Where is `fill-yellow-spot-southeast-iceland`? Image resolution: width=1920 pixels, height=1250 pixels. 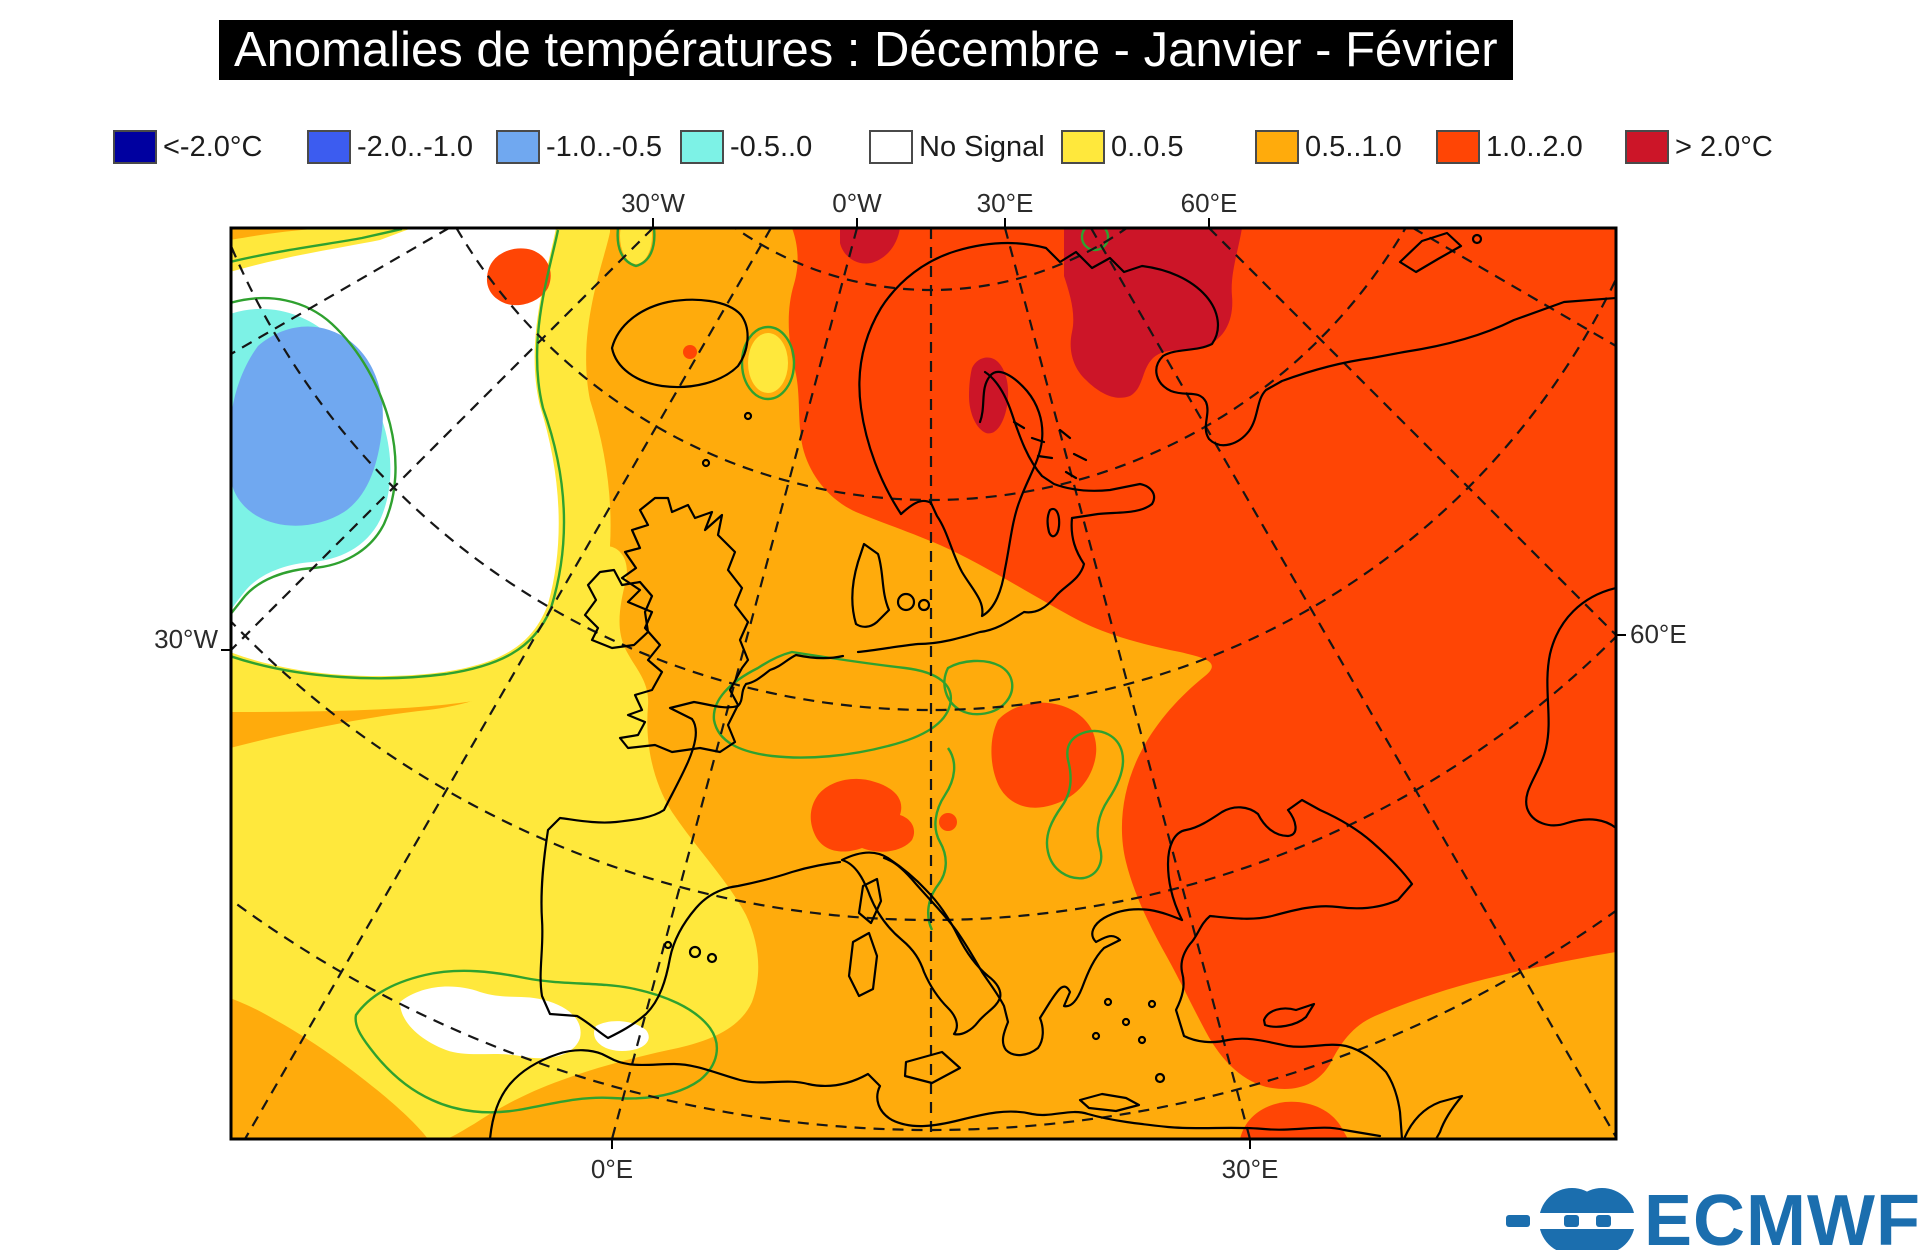 fill-yellow-spot-southeast-iceland is located at coordinates (768, 363).